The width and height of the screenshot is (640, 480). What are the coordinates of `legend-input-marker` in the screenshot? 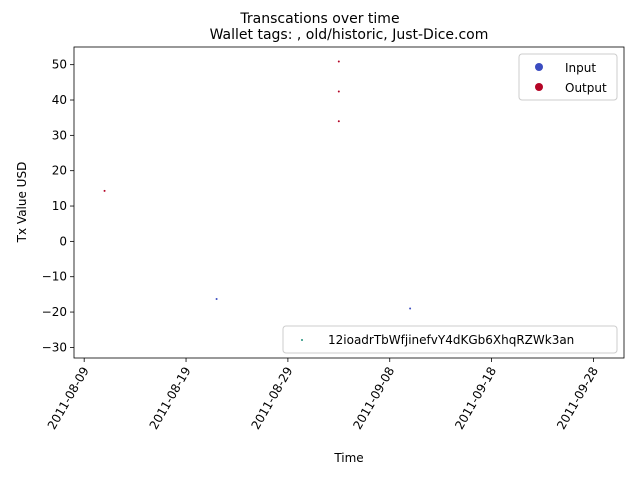 It's located at (539, 67).